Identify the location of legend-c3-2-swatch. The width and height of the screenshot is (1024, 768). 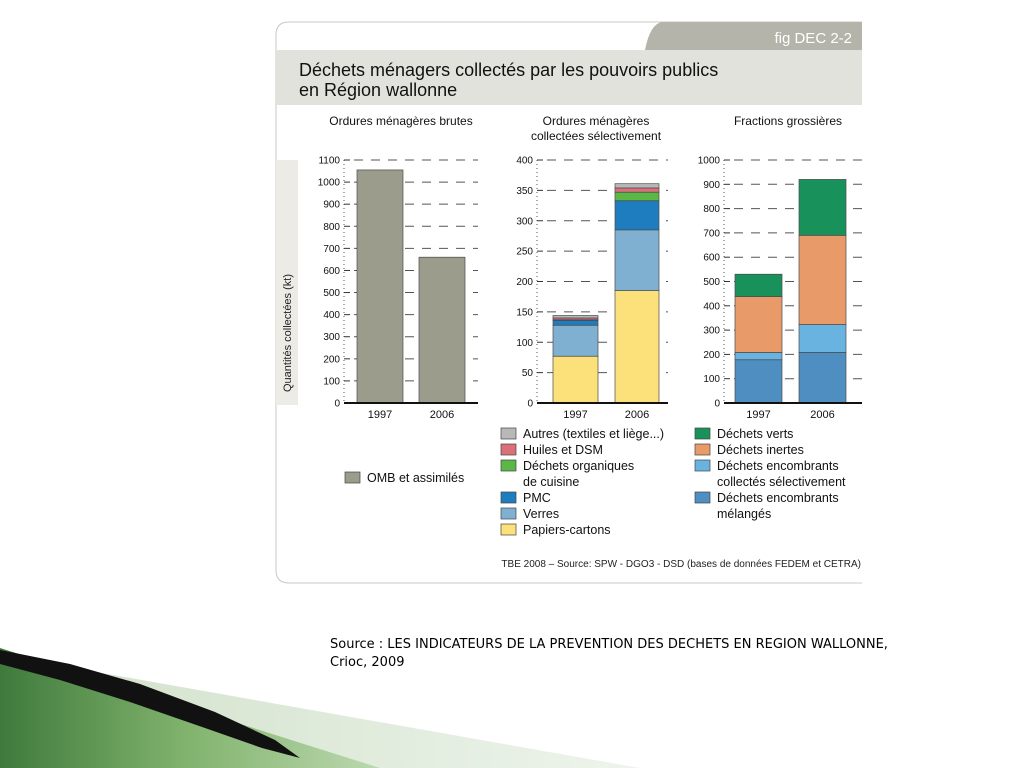
(702, 449).